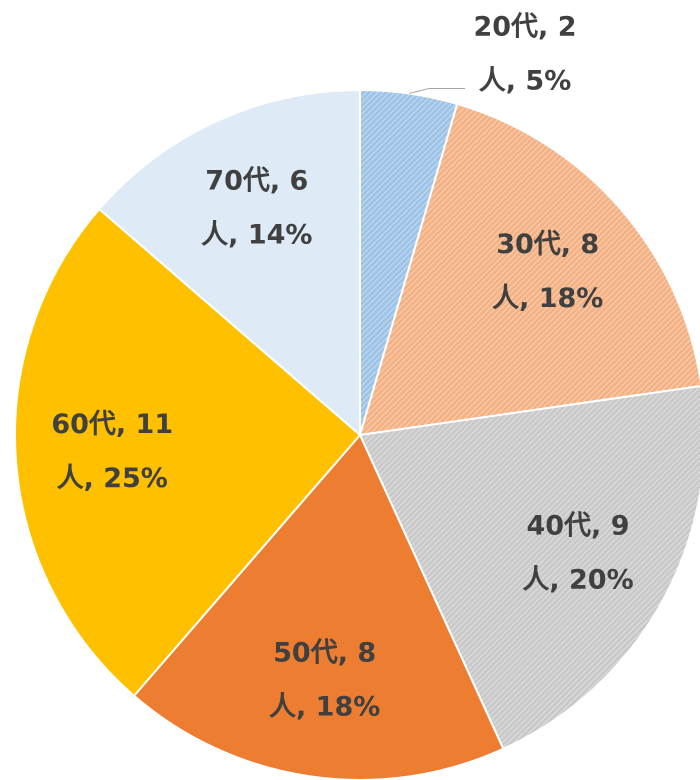 This screenshot has width=700, height=780. I want to click on data-label: 人, 25%, so click(112, 478).